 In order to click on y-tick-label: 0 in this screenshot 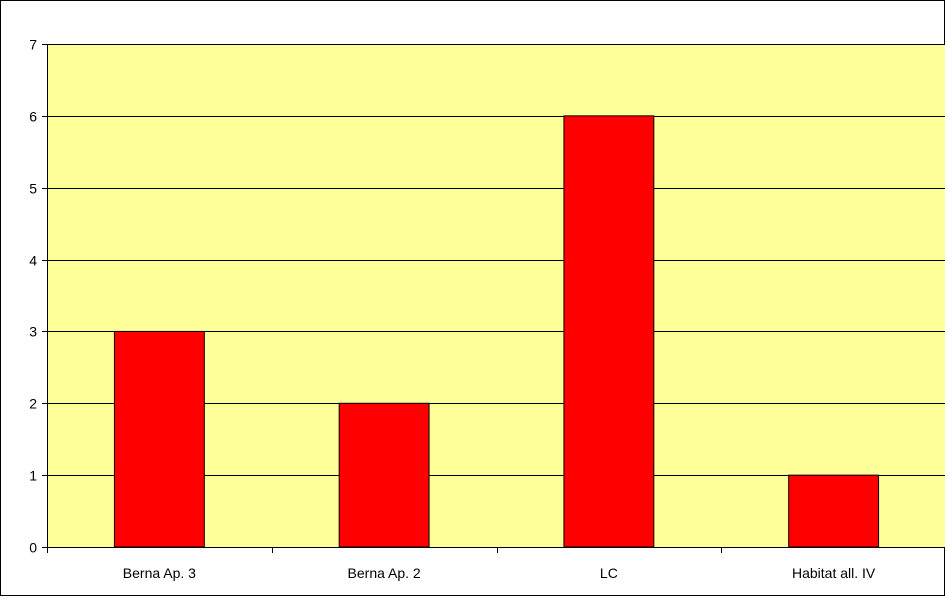, I will do `click(33, 548)`.